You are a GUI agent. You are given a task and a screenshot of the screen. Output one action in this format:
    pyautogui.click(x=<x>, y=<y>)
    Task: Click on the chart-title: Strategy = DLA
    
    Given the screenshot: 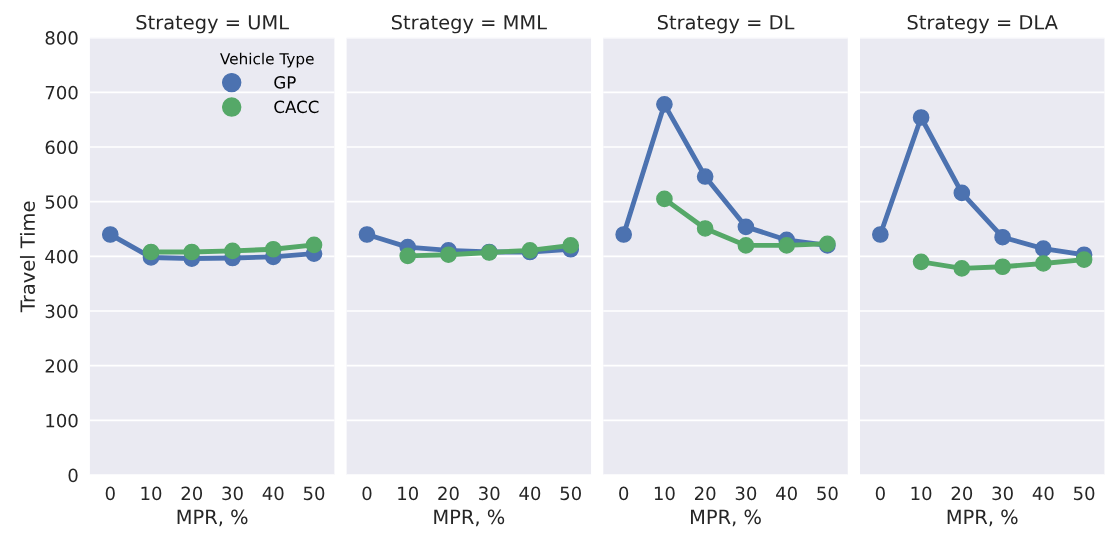 What is the action you would take?
    pyautogui.click(x=982, y=24)
    